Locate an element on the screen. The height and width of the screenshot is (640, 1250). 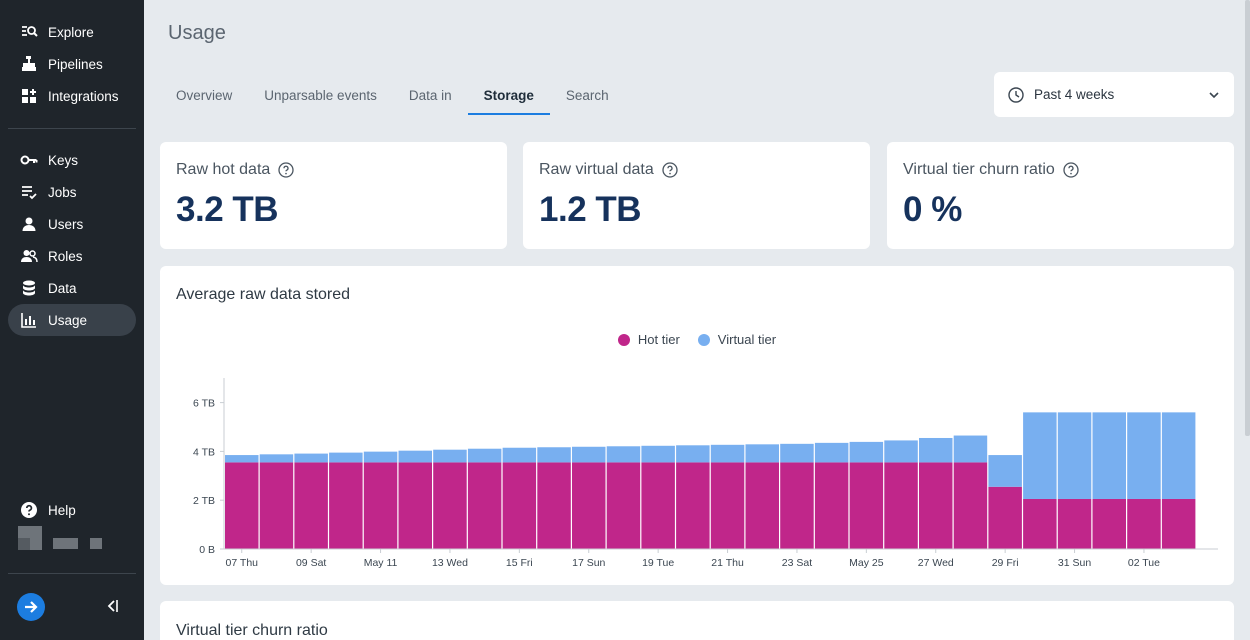
nav-usage: Usage is located at coordinates (72, 320).